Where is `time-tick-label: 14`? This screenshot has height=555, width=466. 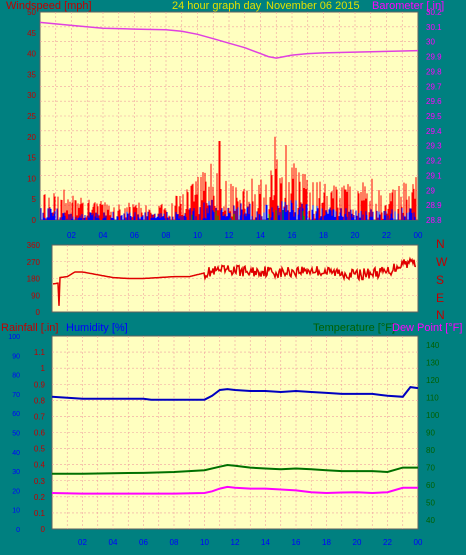 time-tick-label: 14 is located at coordinates (265, 542).